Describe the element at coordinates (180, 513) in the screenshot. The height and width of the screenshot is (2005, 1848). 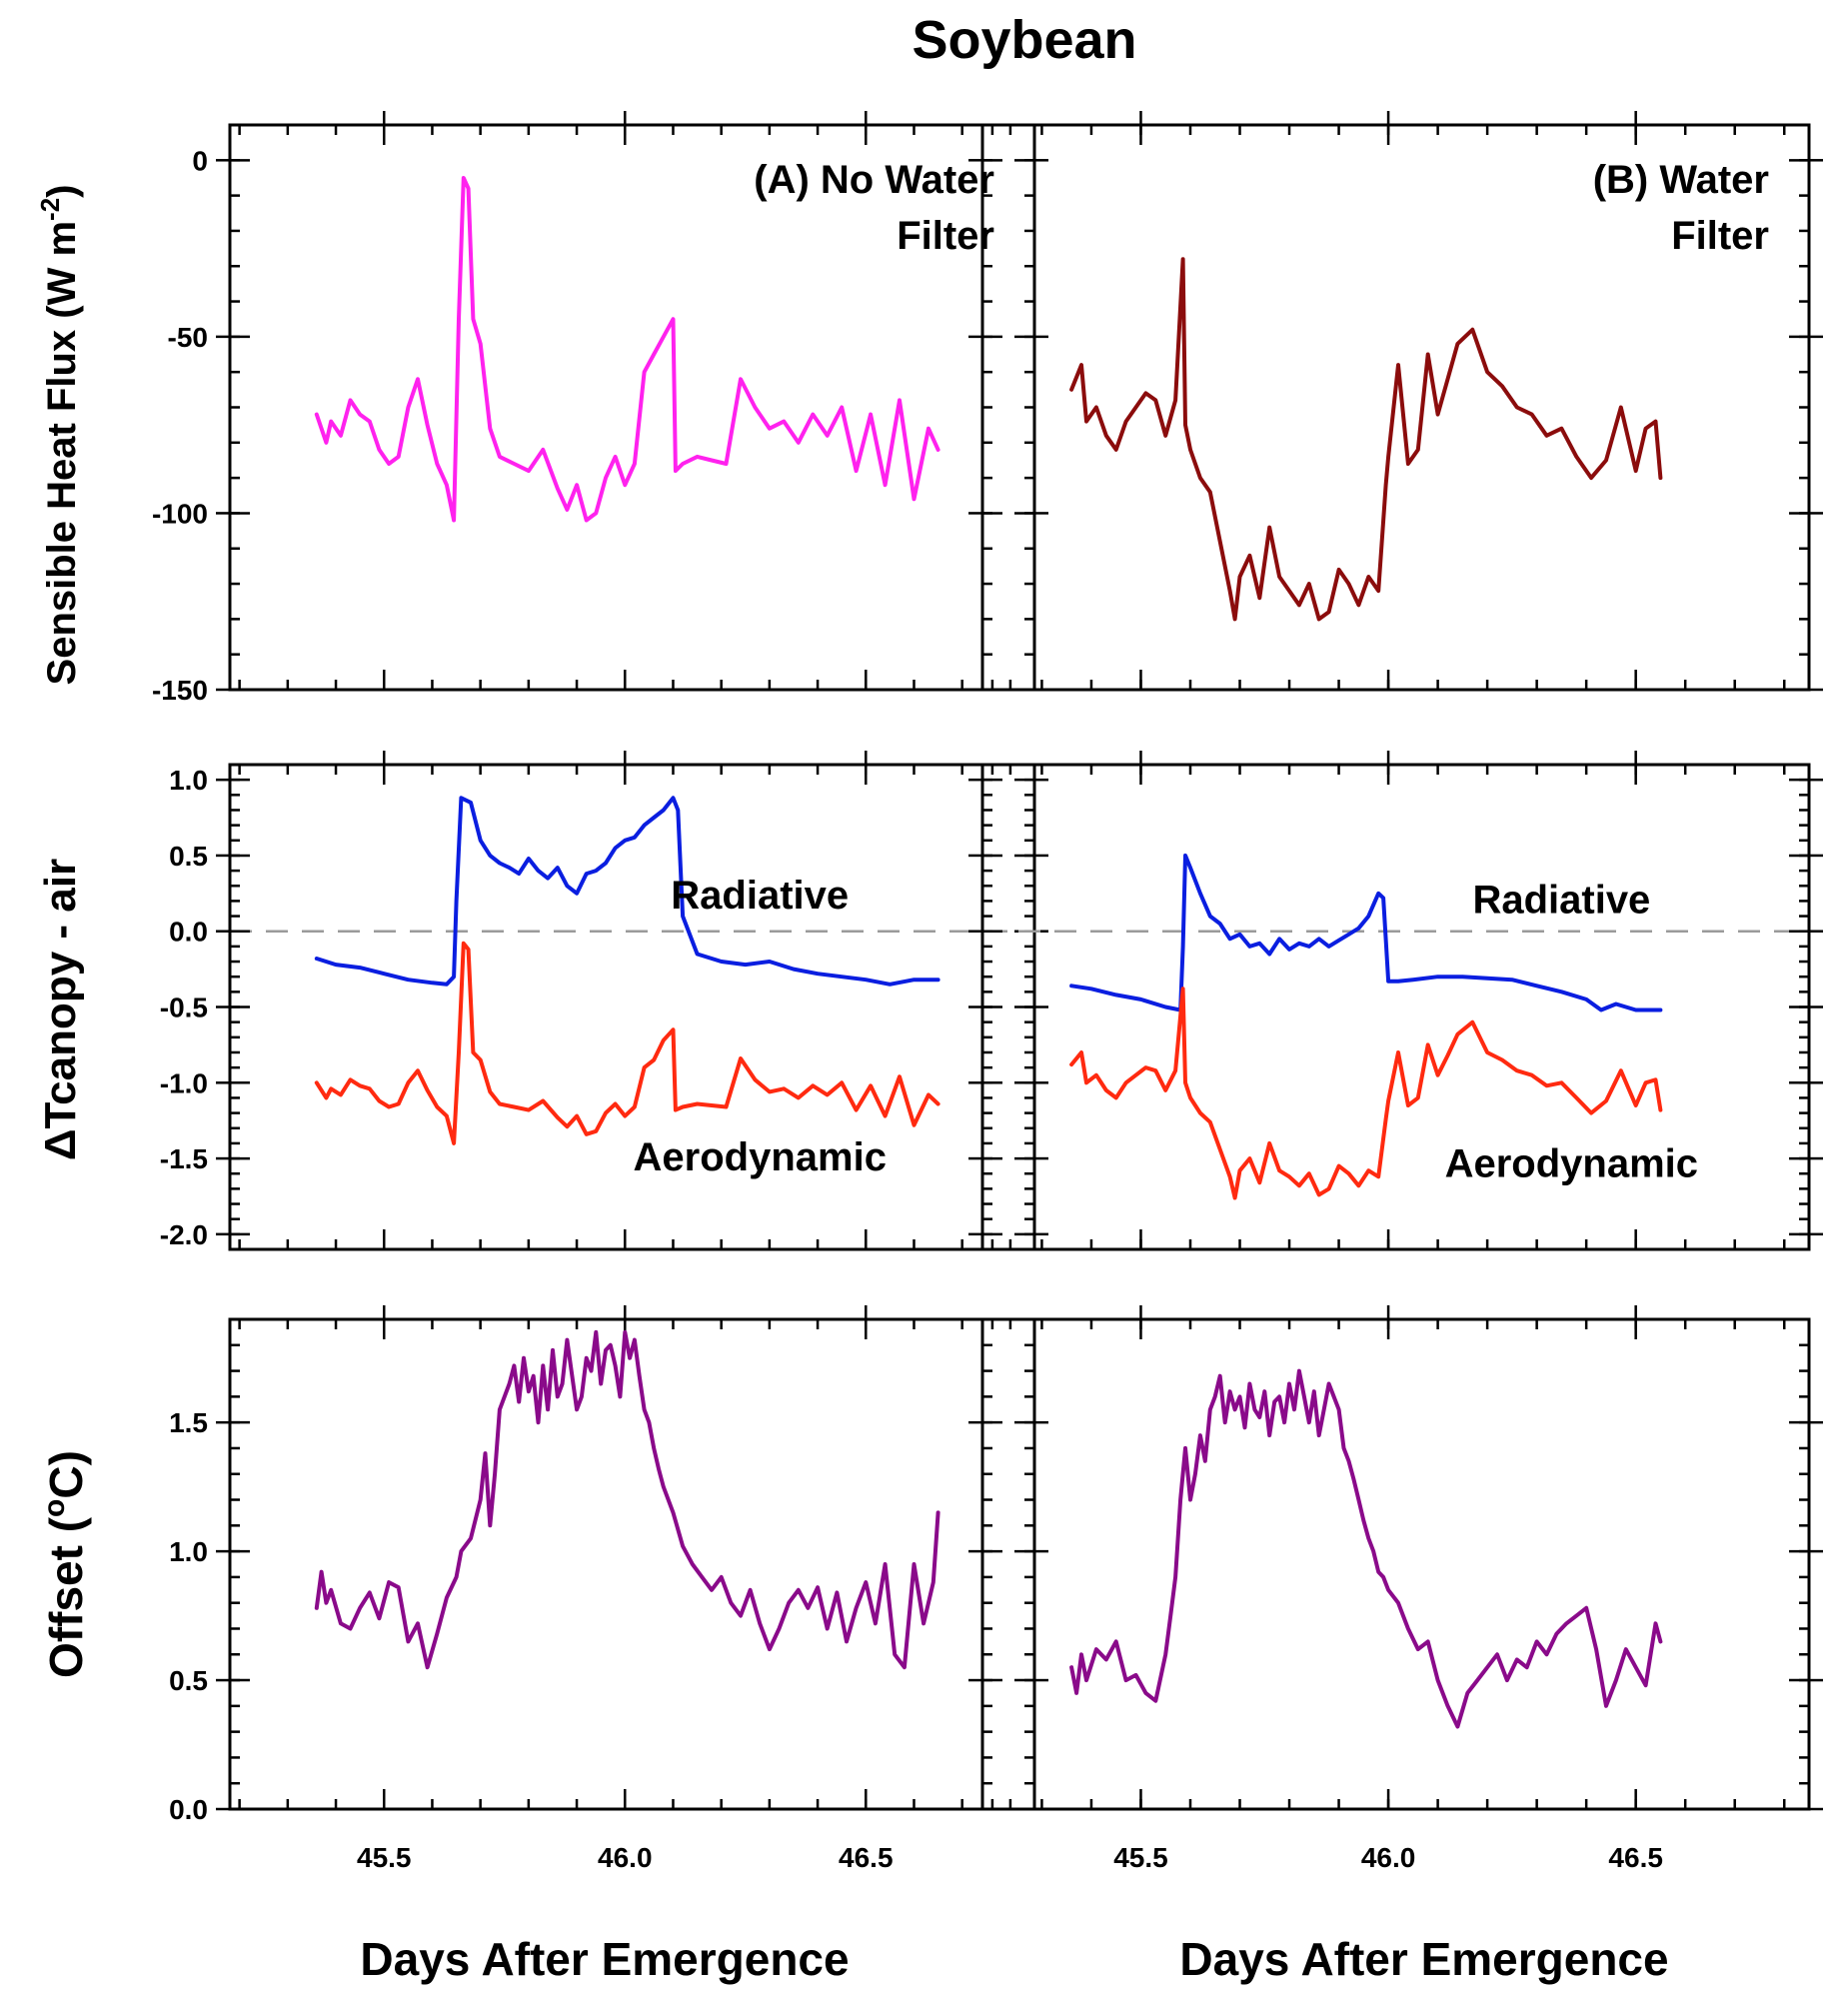
I see `y-tick-label: -100` at that location.